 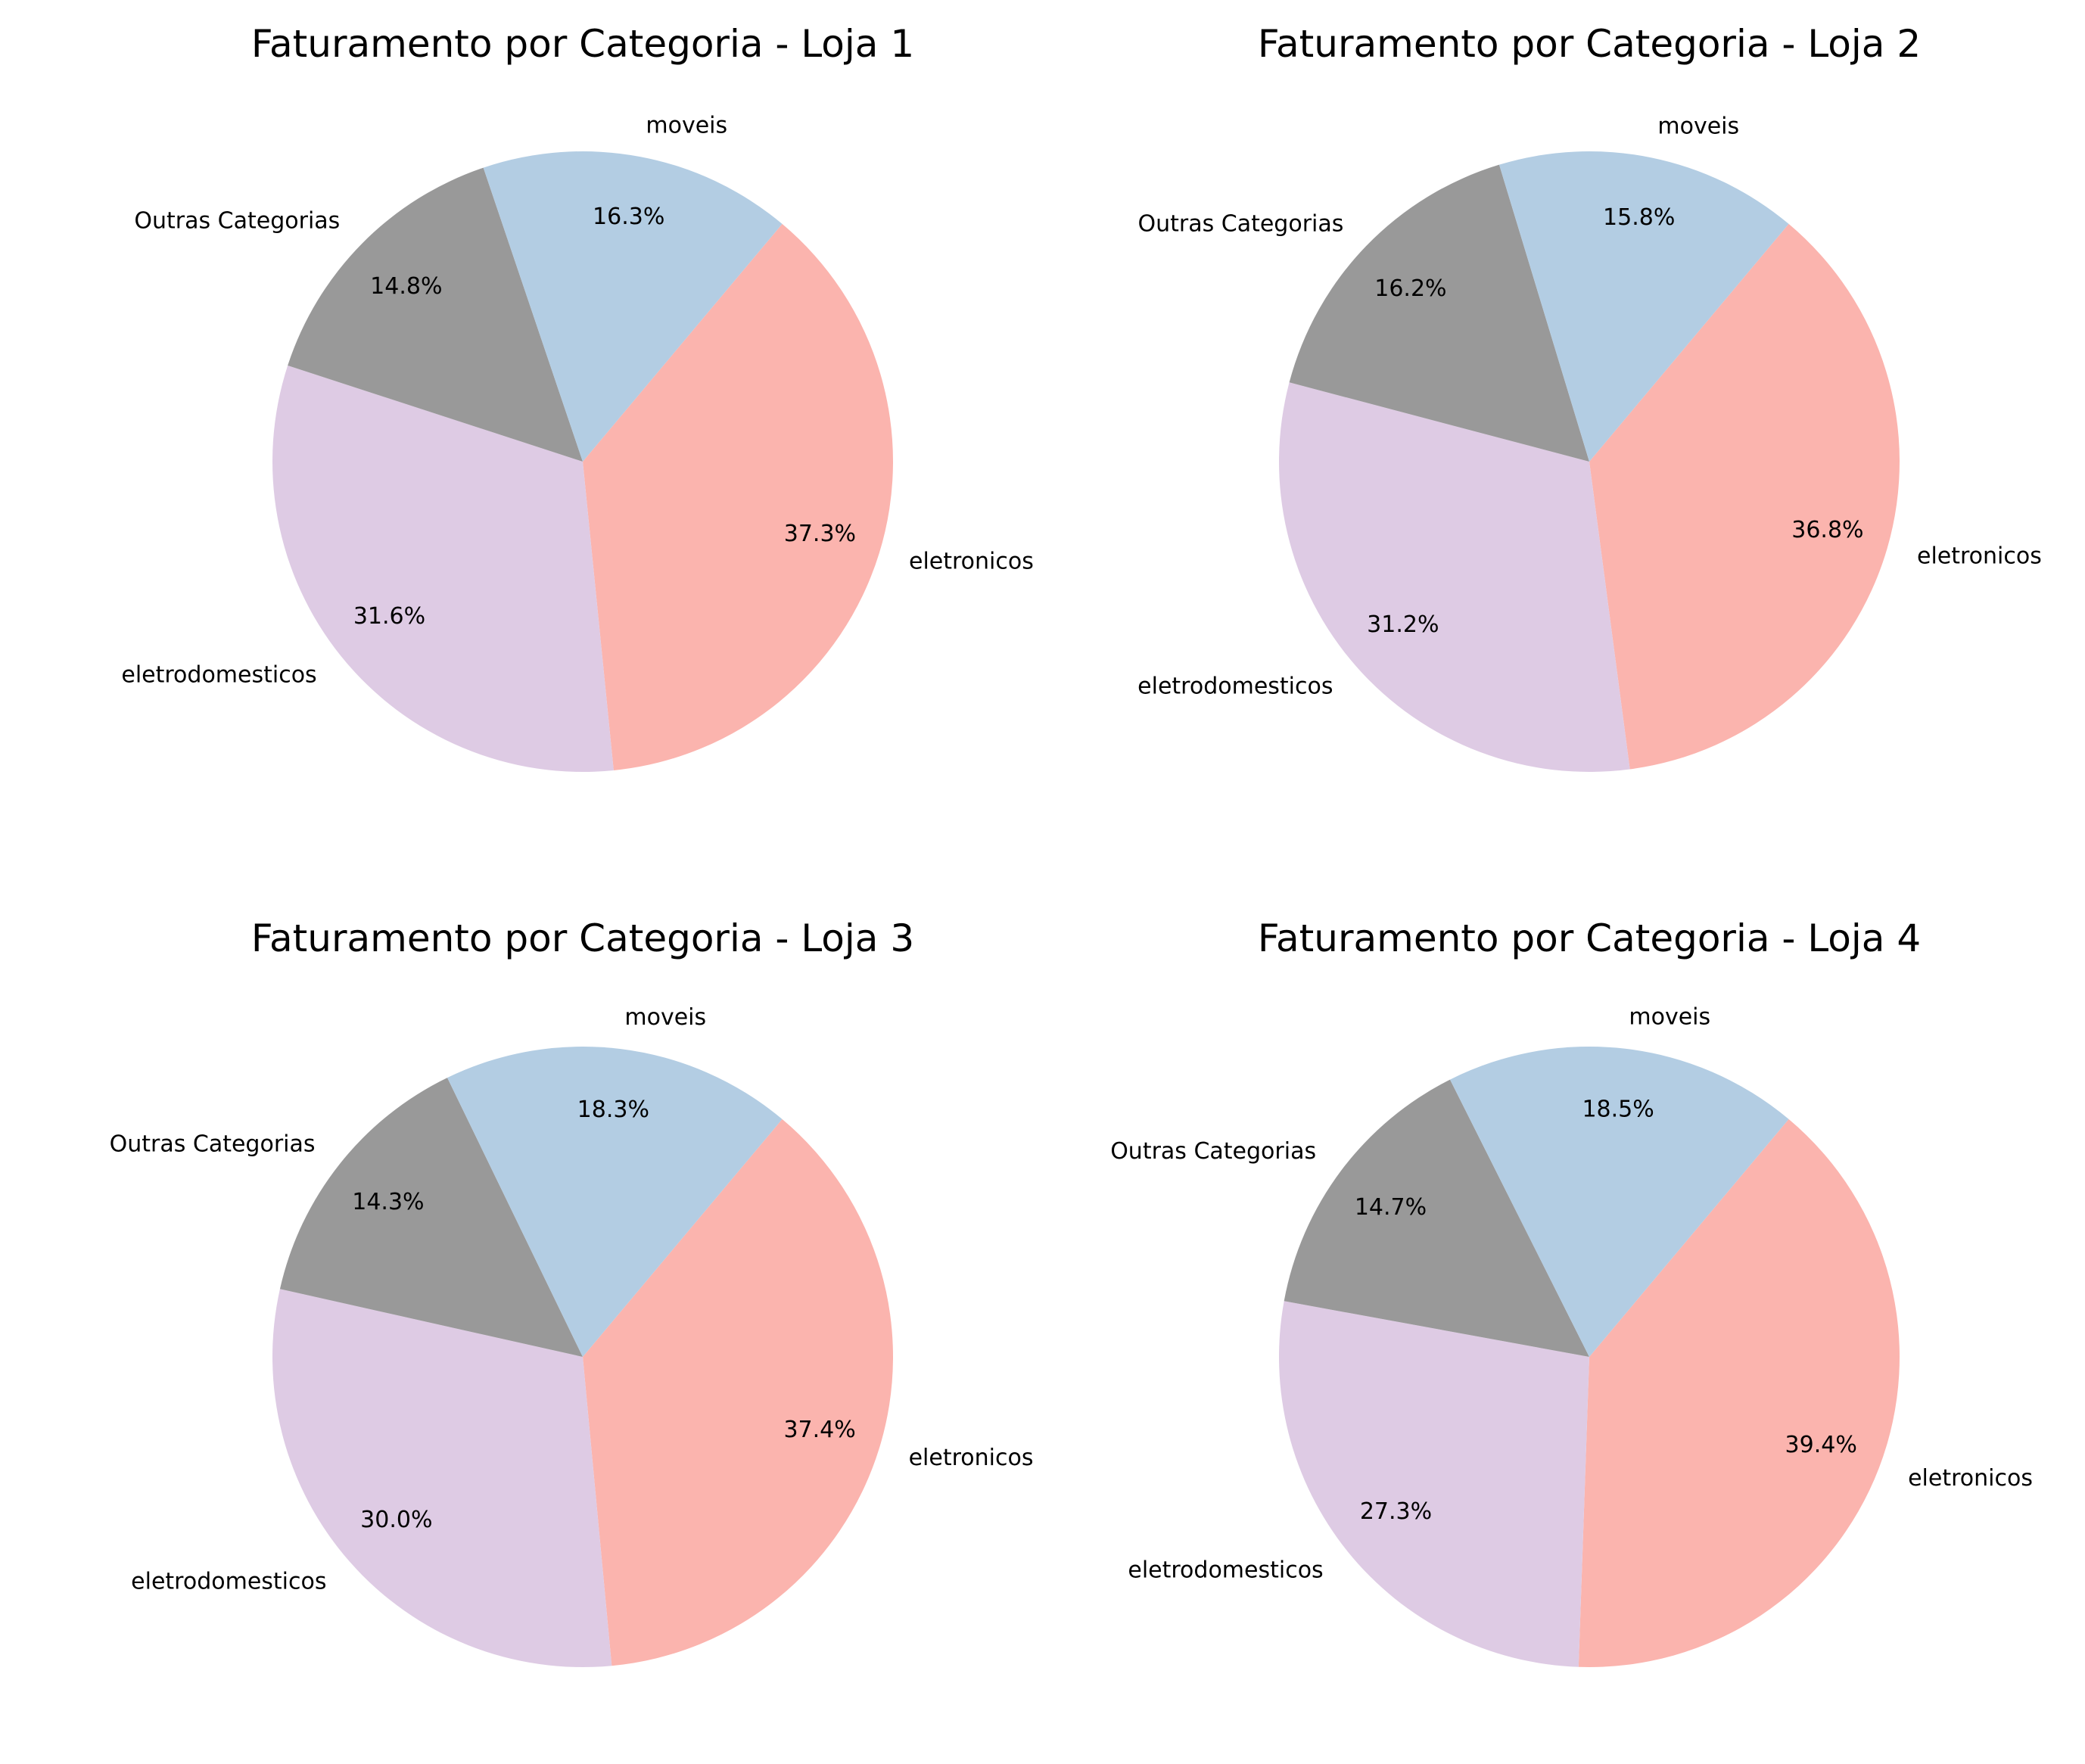 What do you see at coordinates (1396, 1512) in the screenshot?
I see `slice-percent-label: 27.3%` at bounding box center [1396, 1512].